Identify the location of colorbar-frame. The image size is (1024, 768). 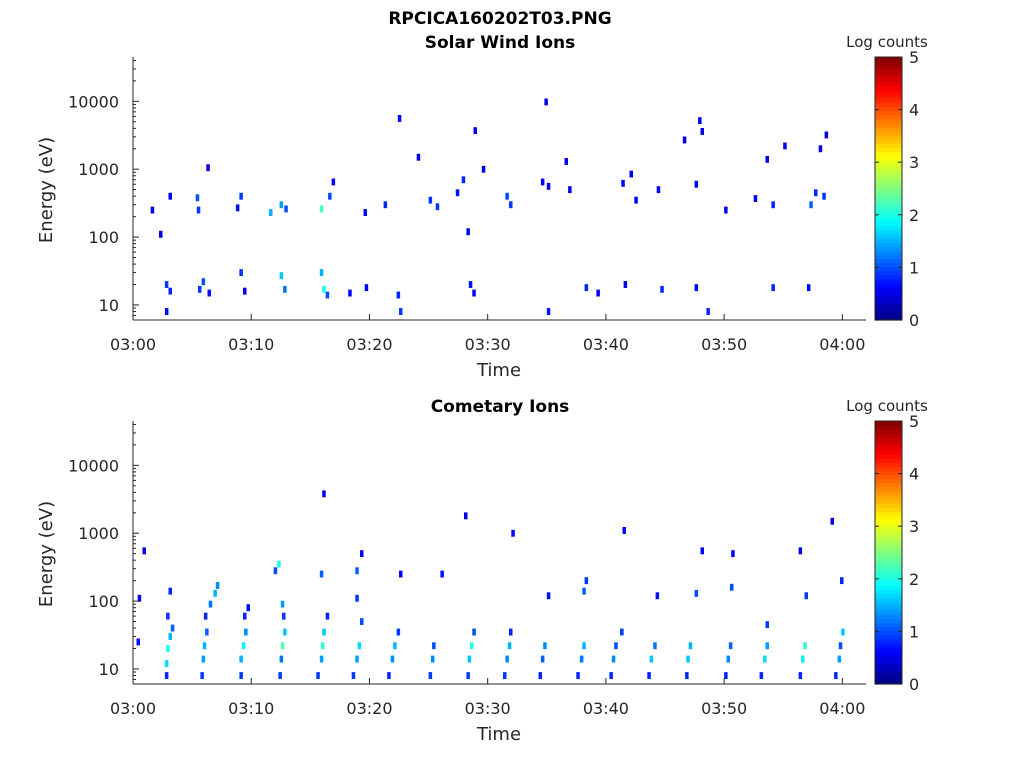
(888, 188).